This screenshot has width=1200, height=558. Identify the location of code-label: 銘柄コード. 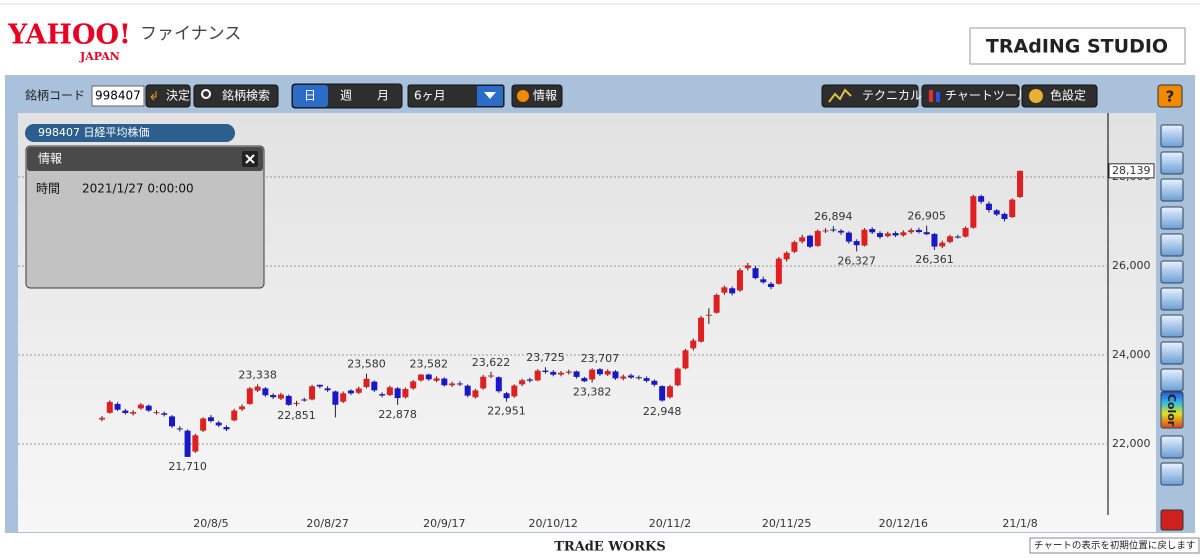
(55, 95).